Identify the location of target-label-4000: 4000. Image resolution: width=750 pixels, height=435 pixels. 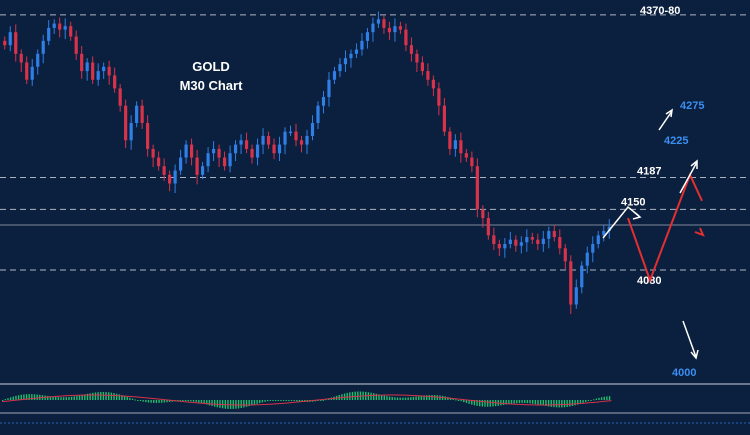
(684, 373).